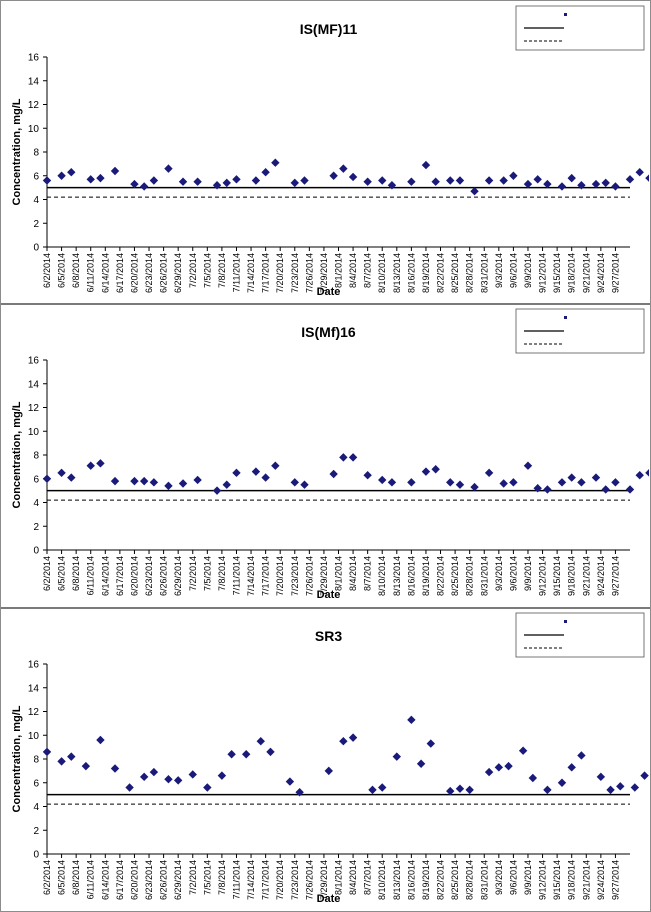 The height and width of the screenshot is (912, 651). What do you see at coordinates (34, 129) in the screenshot?
I see `y-tick-label: 10` at bounding box center [34, 129].